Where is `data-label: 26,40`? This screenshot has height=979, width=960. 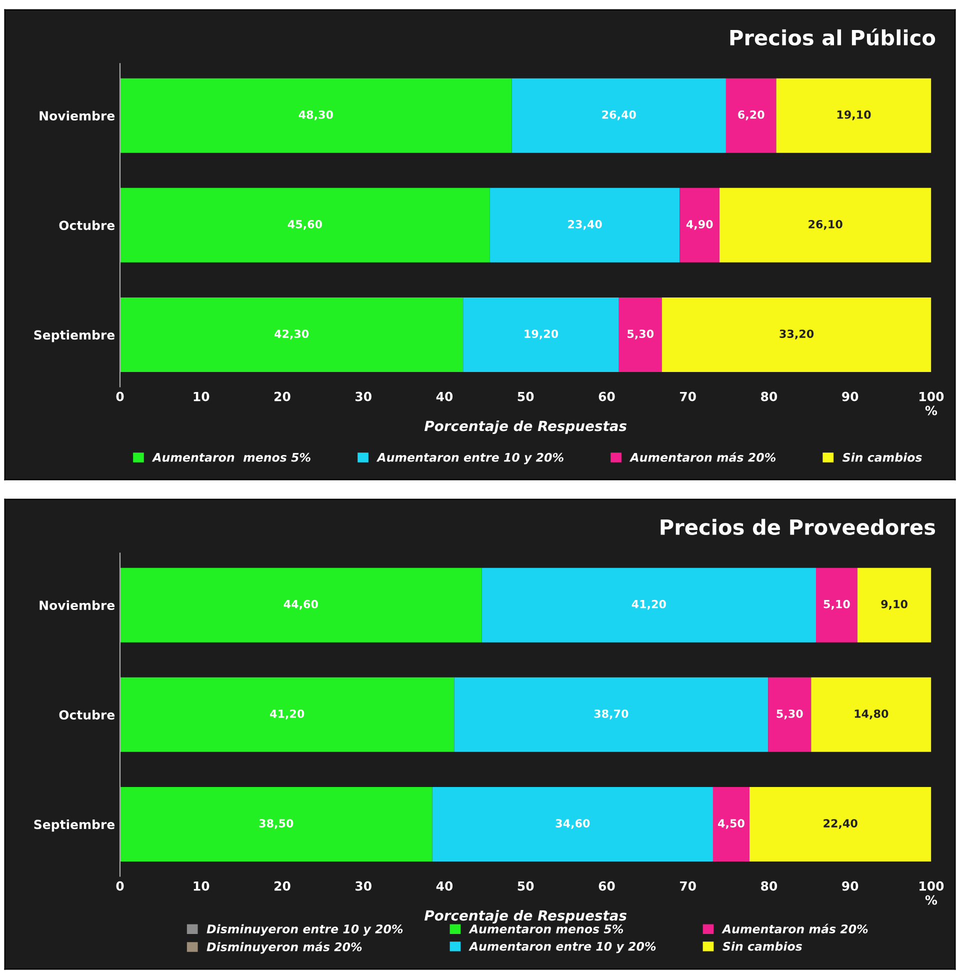 data-label: 26,40 is located at coordinates (619, 115).